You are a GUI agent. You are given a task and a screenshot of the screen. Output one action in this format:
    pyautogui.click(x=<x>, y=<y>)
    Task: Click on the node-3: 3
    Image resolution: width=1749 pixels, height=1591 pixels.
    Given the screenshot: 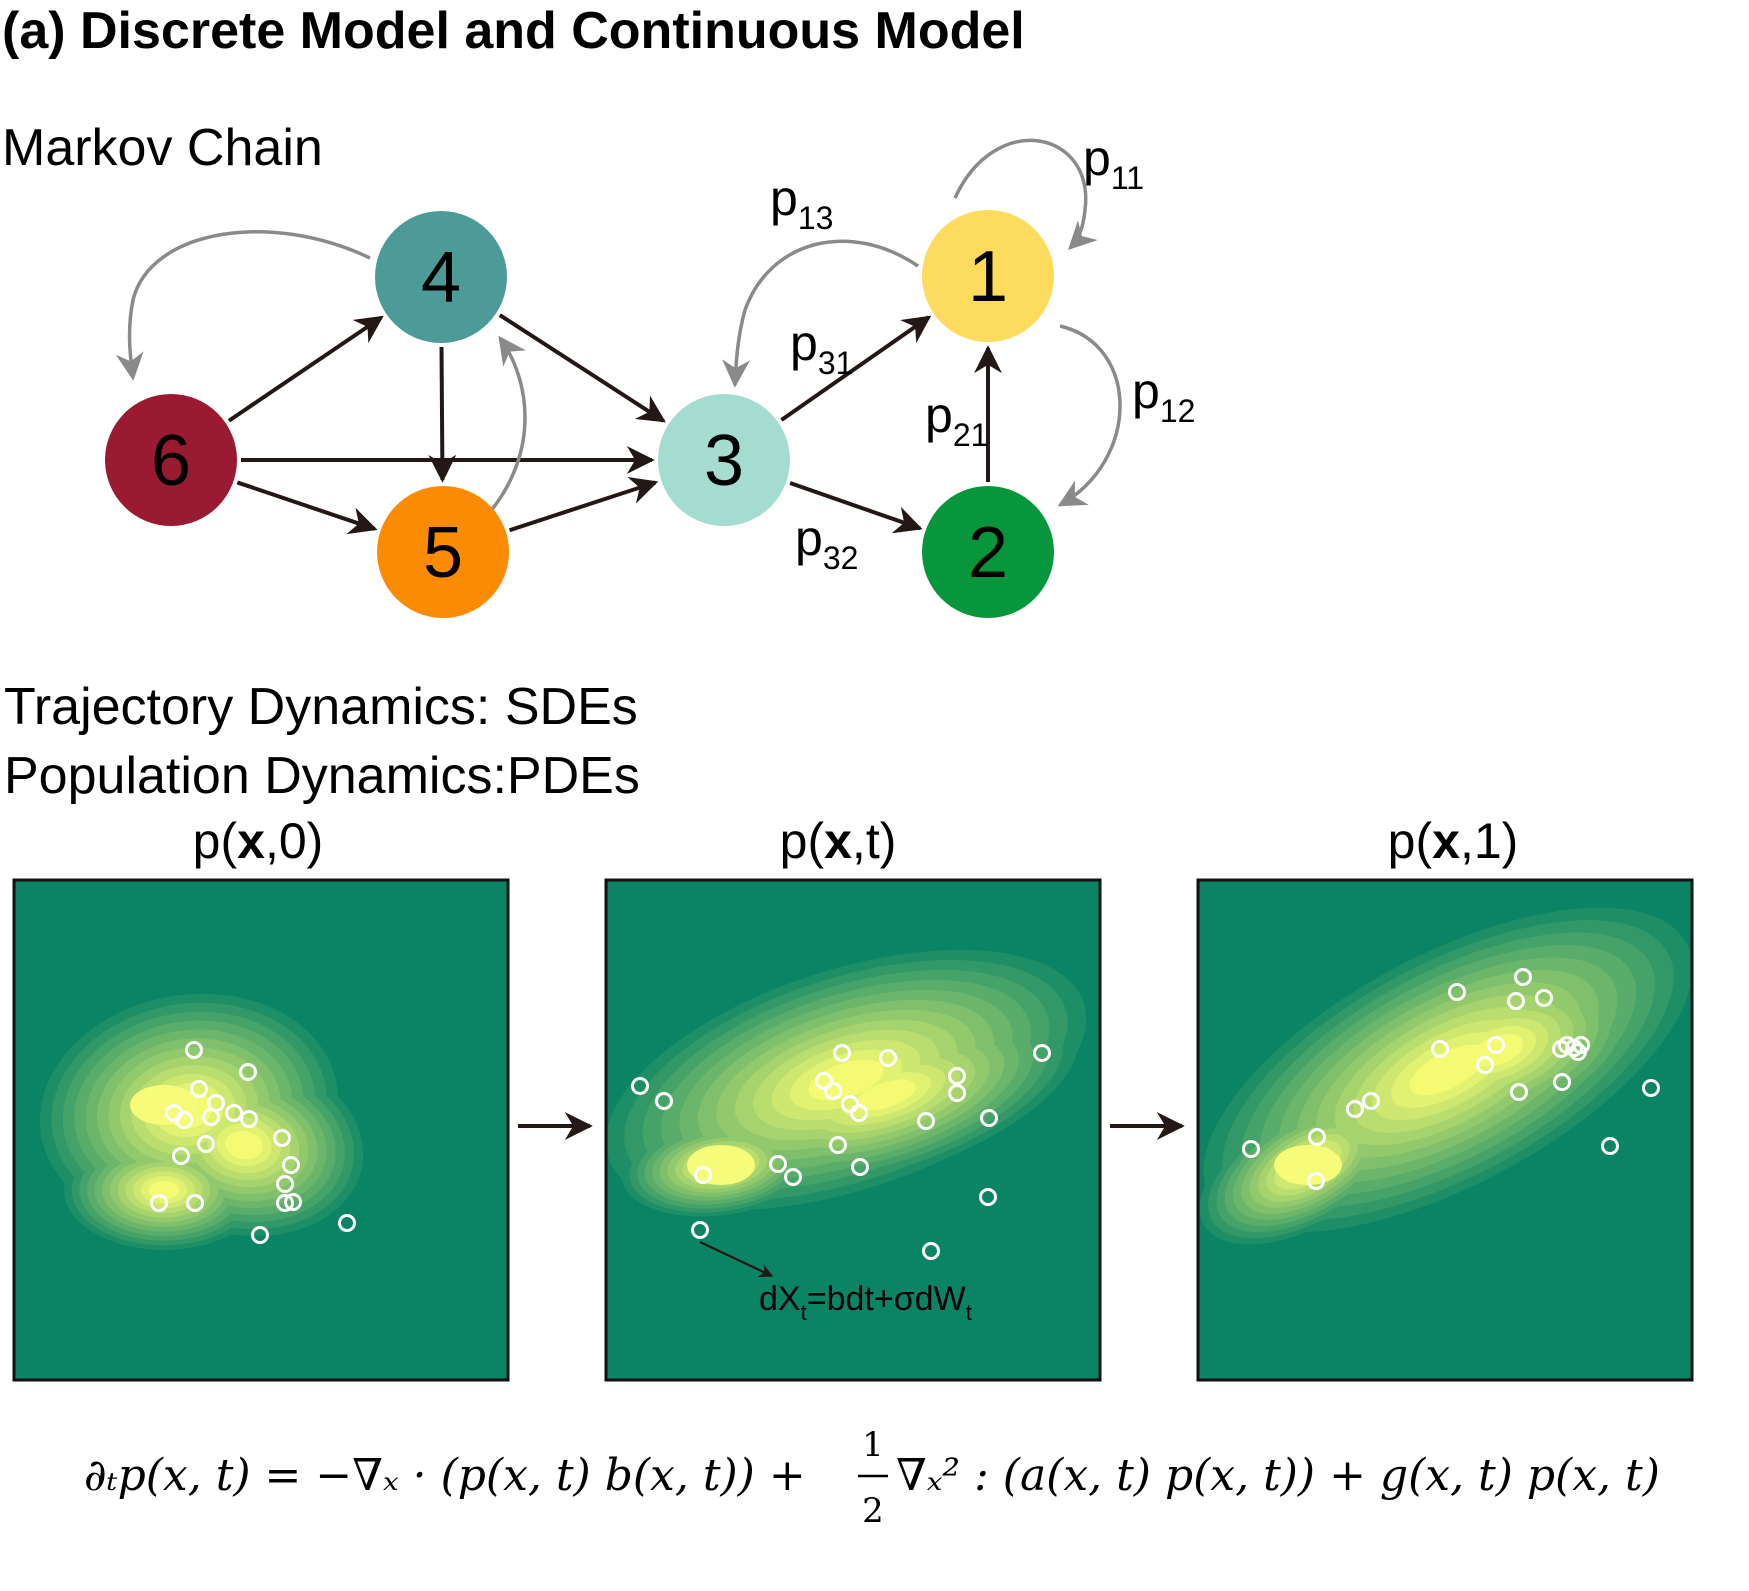 What is the action you would take?
    pyautogui.click(x=724, y=460)
    